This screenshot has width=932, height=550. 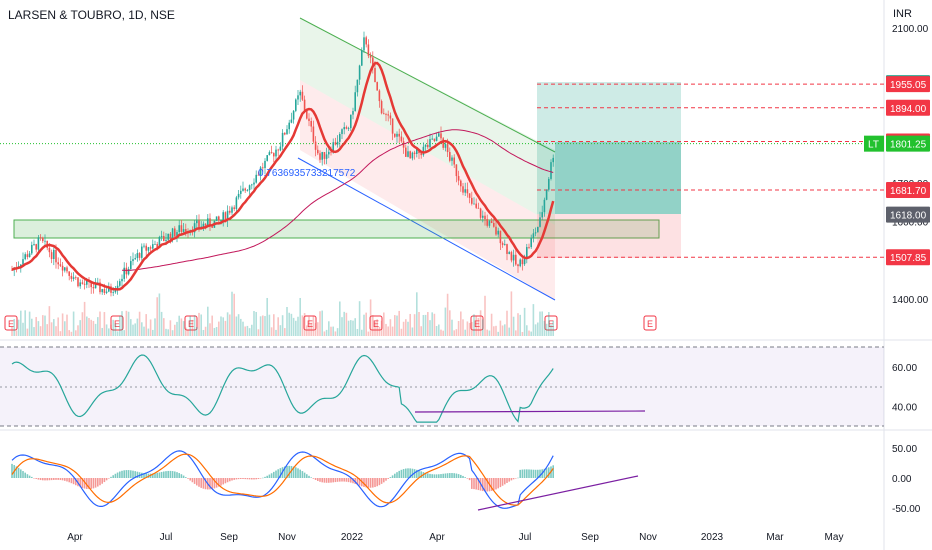 I want to click on earnings-marker-label: E, so click(x=310, y=324).